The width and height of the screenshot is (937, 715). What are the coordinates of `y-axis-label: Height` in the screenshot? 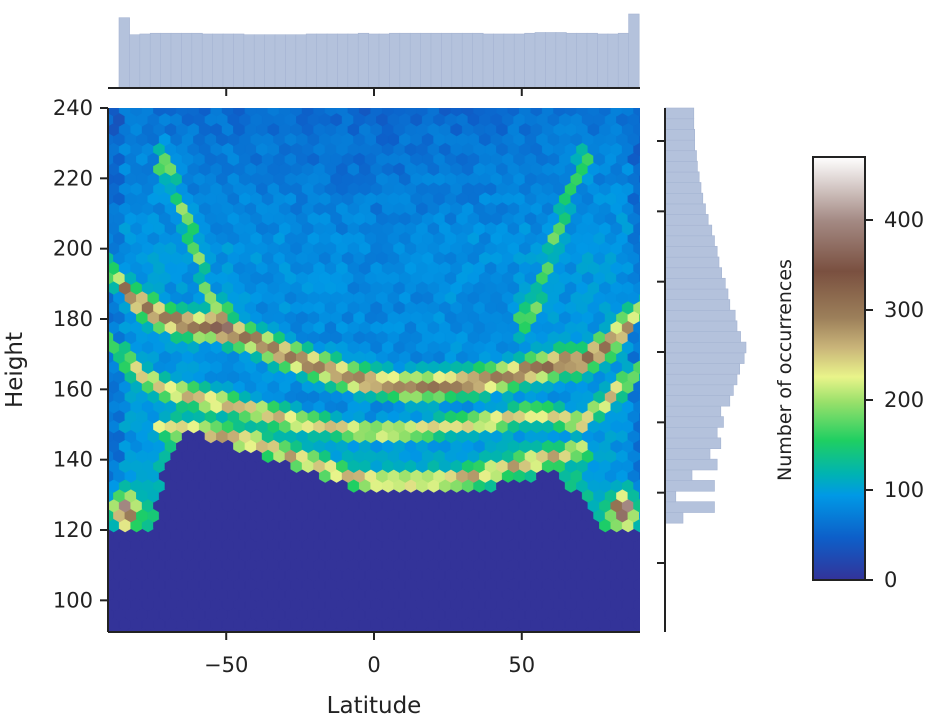 It's located at (15, 370).